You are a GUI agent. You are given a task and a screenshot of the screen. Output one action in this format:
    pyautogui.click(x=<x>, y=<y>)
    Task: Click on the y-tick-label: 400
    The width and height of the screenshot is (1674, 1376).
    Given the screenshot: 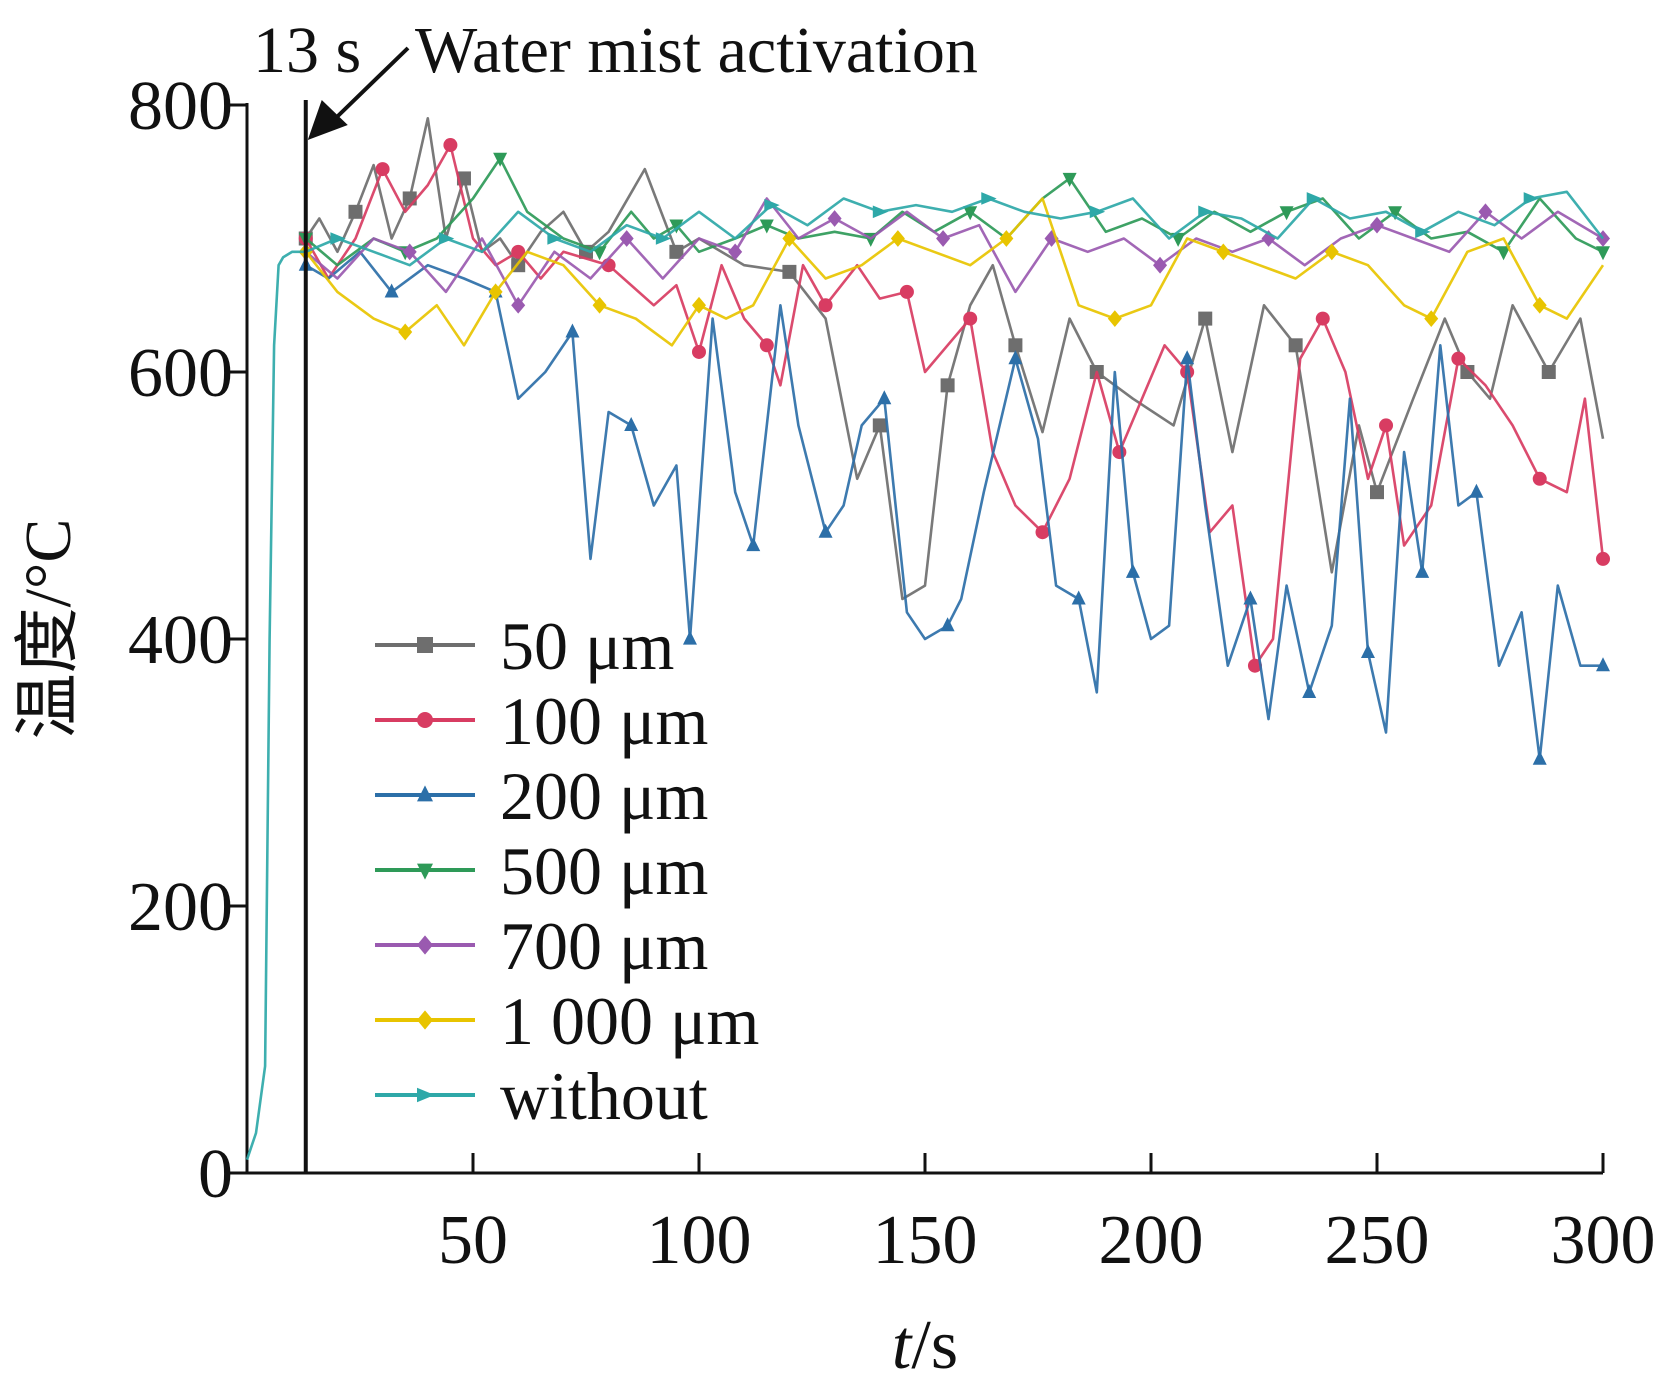 What is the action you would take?
    pyautogui.click(x=180, y=640)
    